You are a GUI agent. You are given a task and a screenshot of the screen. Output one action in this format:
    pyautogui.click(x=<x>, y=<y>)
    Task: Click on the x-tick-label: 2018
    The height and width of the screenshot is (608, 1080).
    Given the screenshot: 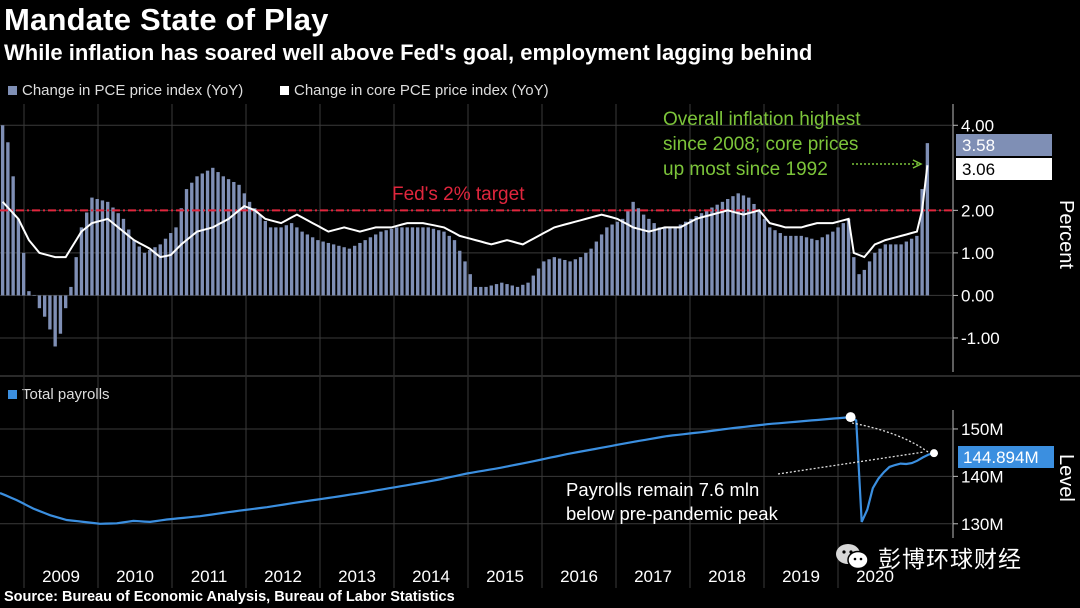 What is the action you would take?
    pyautogui.click(x=727, y=576)
    